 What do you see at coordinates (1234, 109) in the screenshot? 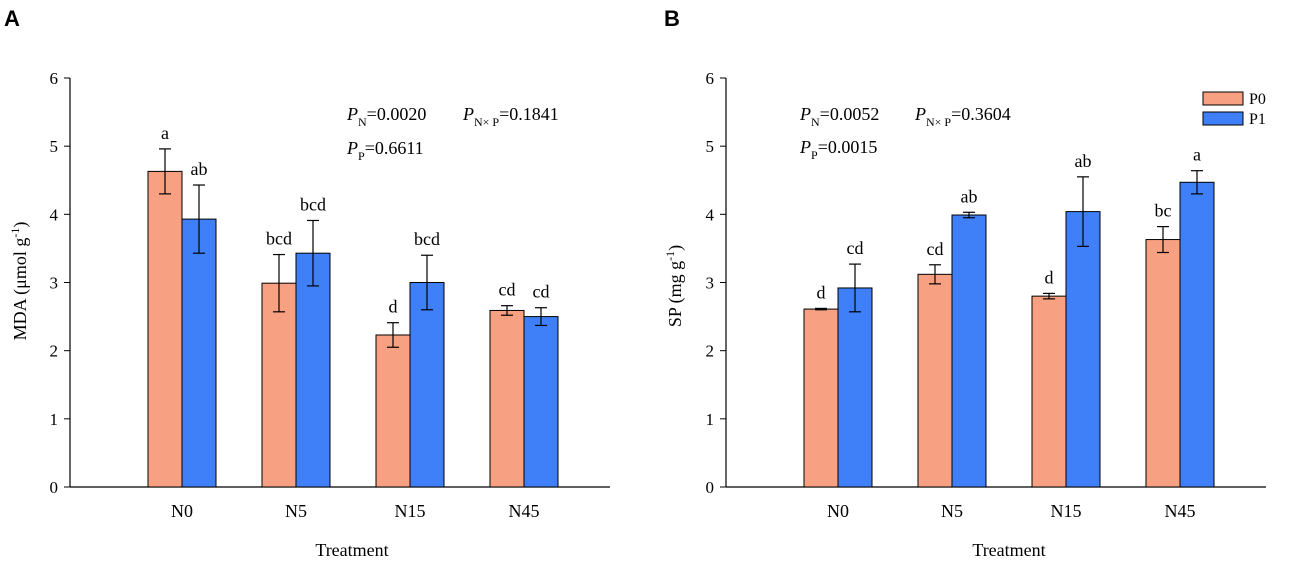
I see `legend: P0 P1` at bounding box center [1234, 109].